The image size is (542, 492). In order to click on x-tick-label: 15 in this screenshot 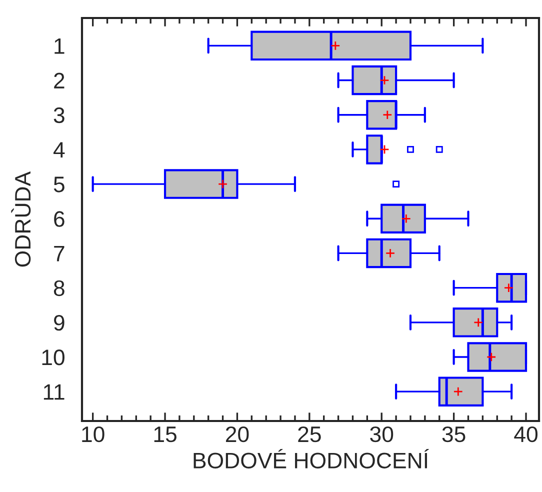, I will do `click(165, 434)`.